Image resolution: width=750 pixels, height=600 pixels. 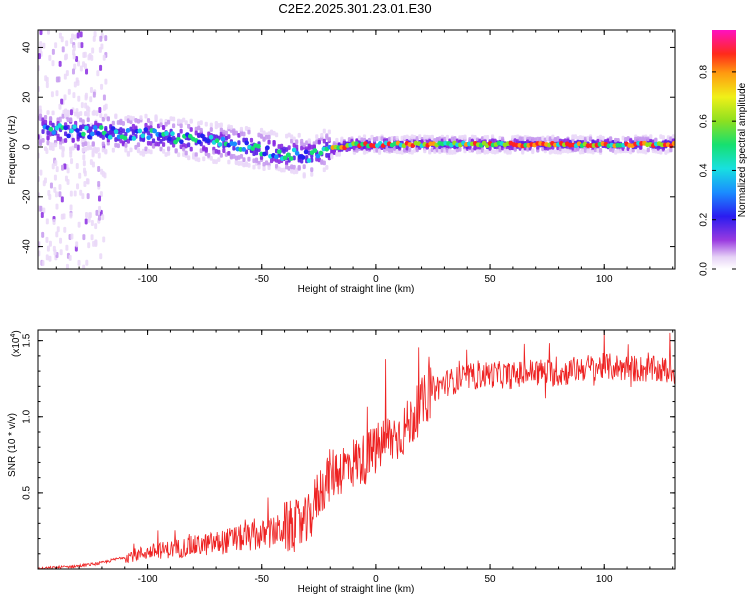 I want to click on snr-scale-exponent: 4, so click(x=13, y=336).